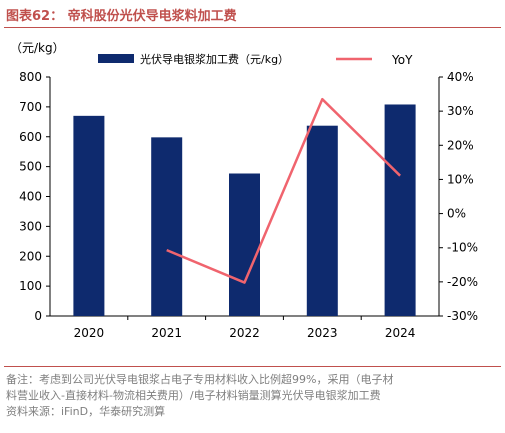  I want to click on left-y-tick-label: 700, so click(30, 107).